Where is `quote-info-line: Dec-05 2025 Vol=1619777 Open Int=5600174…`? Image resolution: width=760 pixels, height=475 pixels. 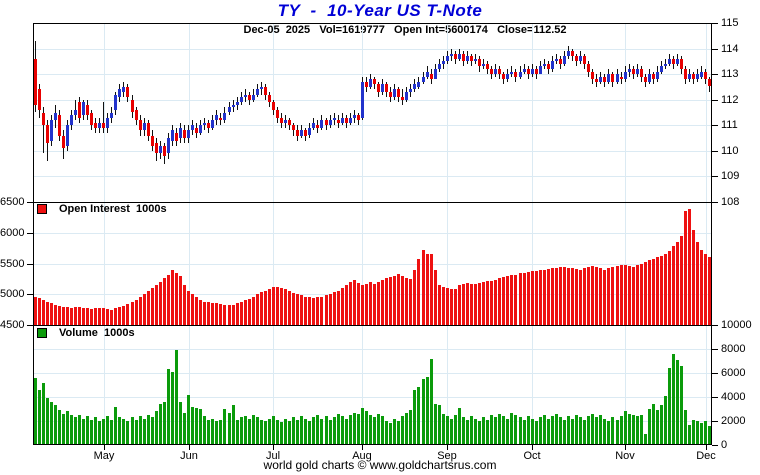 quote-info-line: Dec-05 2025 Vol=1619777 Open Int=5600174… is located at coordinates (405, 30).